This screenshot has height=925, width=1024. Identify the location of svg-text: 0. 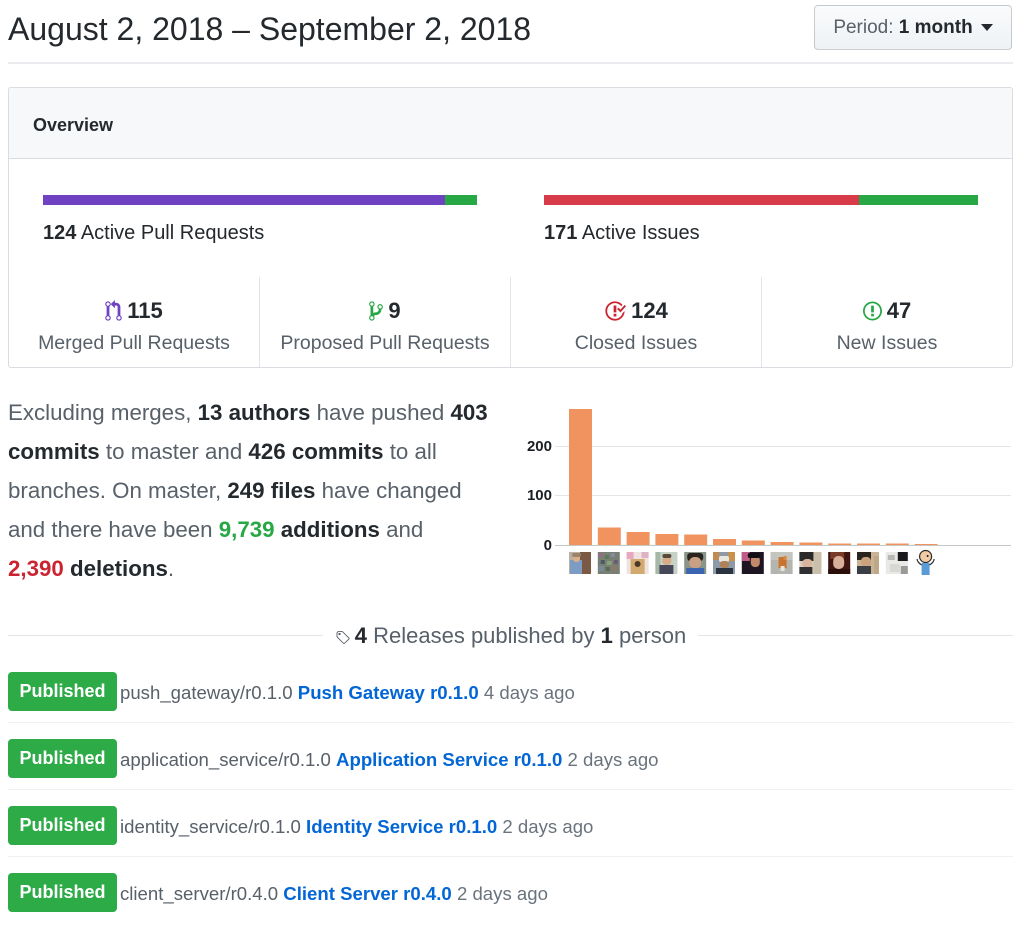
(548, 545).